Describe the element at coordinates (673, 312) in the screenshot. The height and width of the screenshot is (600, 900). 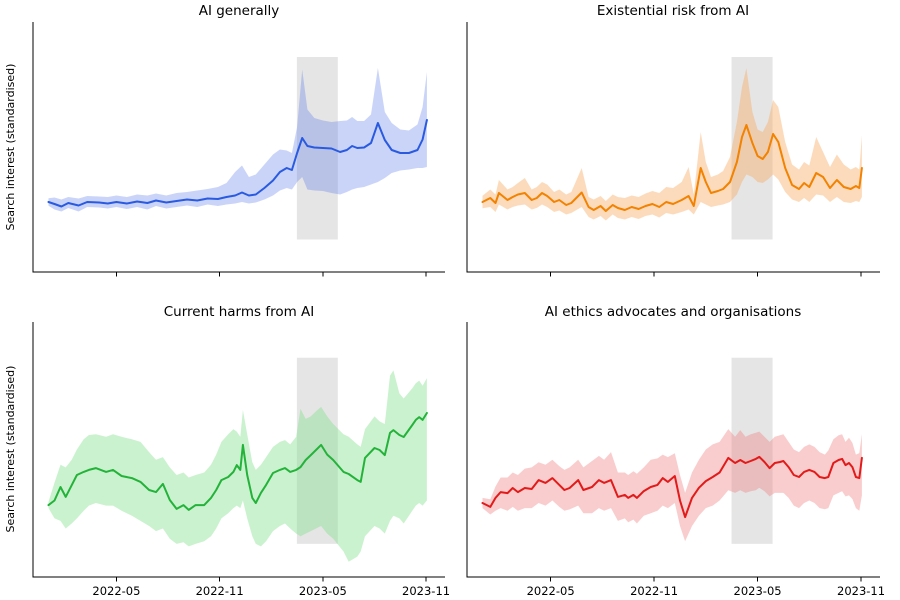
I see `chart-title: AI ethics advocates and organisations` at that location.